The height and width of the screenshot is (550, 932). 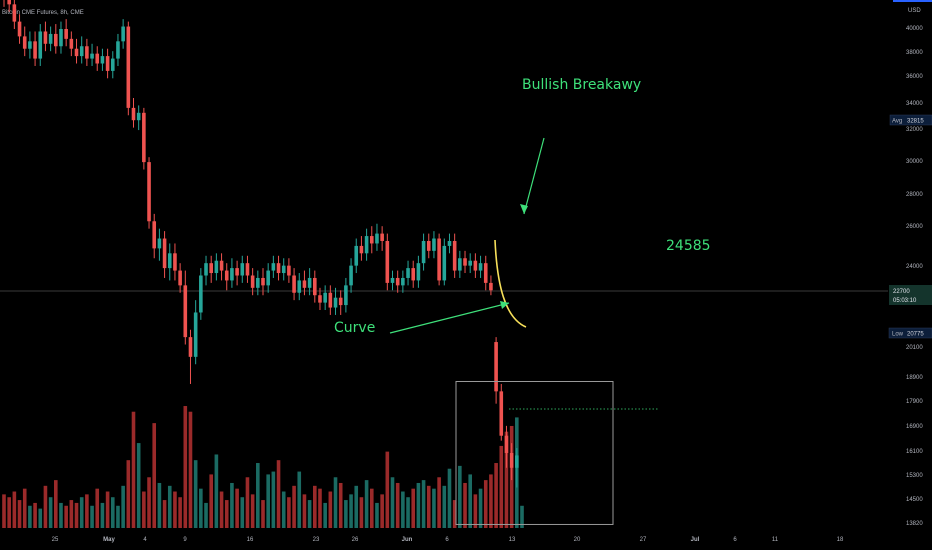 What do you see at coordinates (250, 540) in the screenshot?
I see `time-tick-label: 16` at bounding box center [250, 540].